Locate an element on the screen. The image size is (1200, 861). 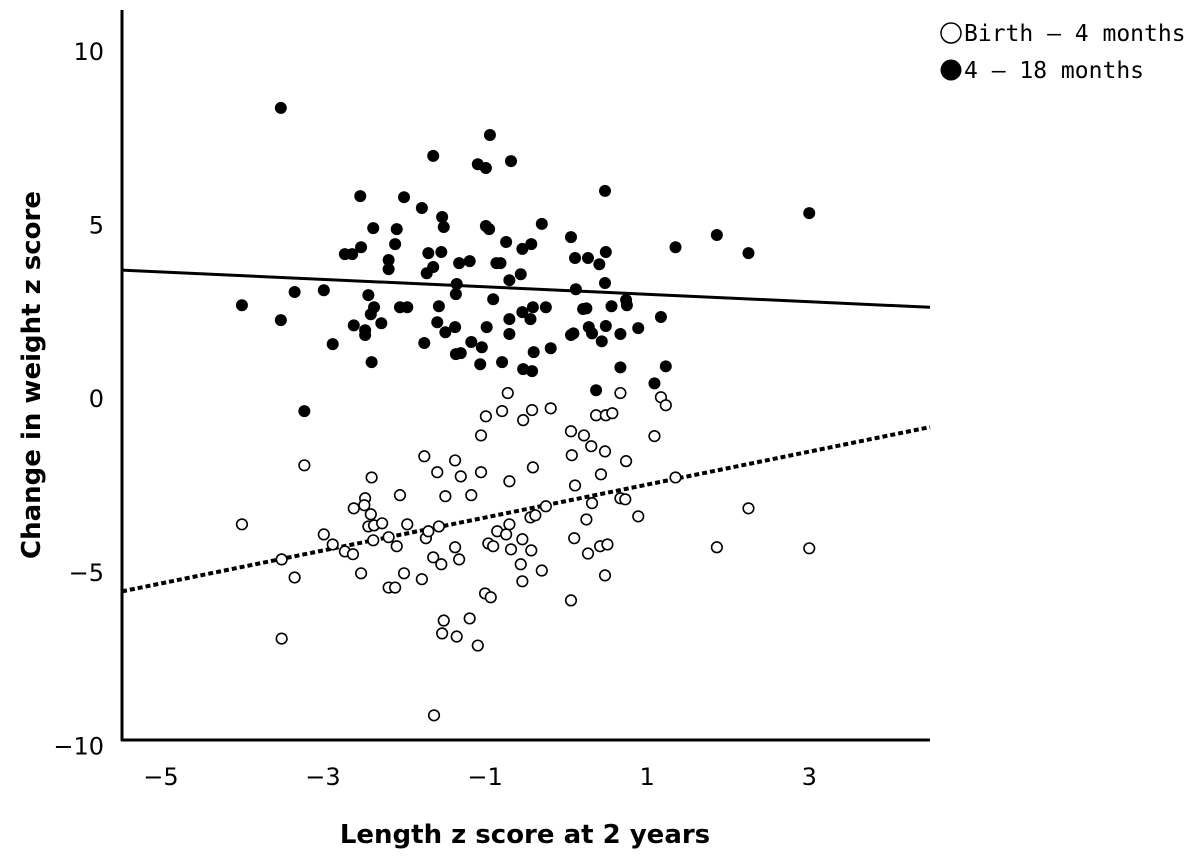
legend-label-birth-4-months: Birth – 4 months is located at coordinates (1075, 34).